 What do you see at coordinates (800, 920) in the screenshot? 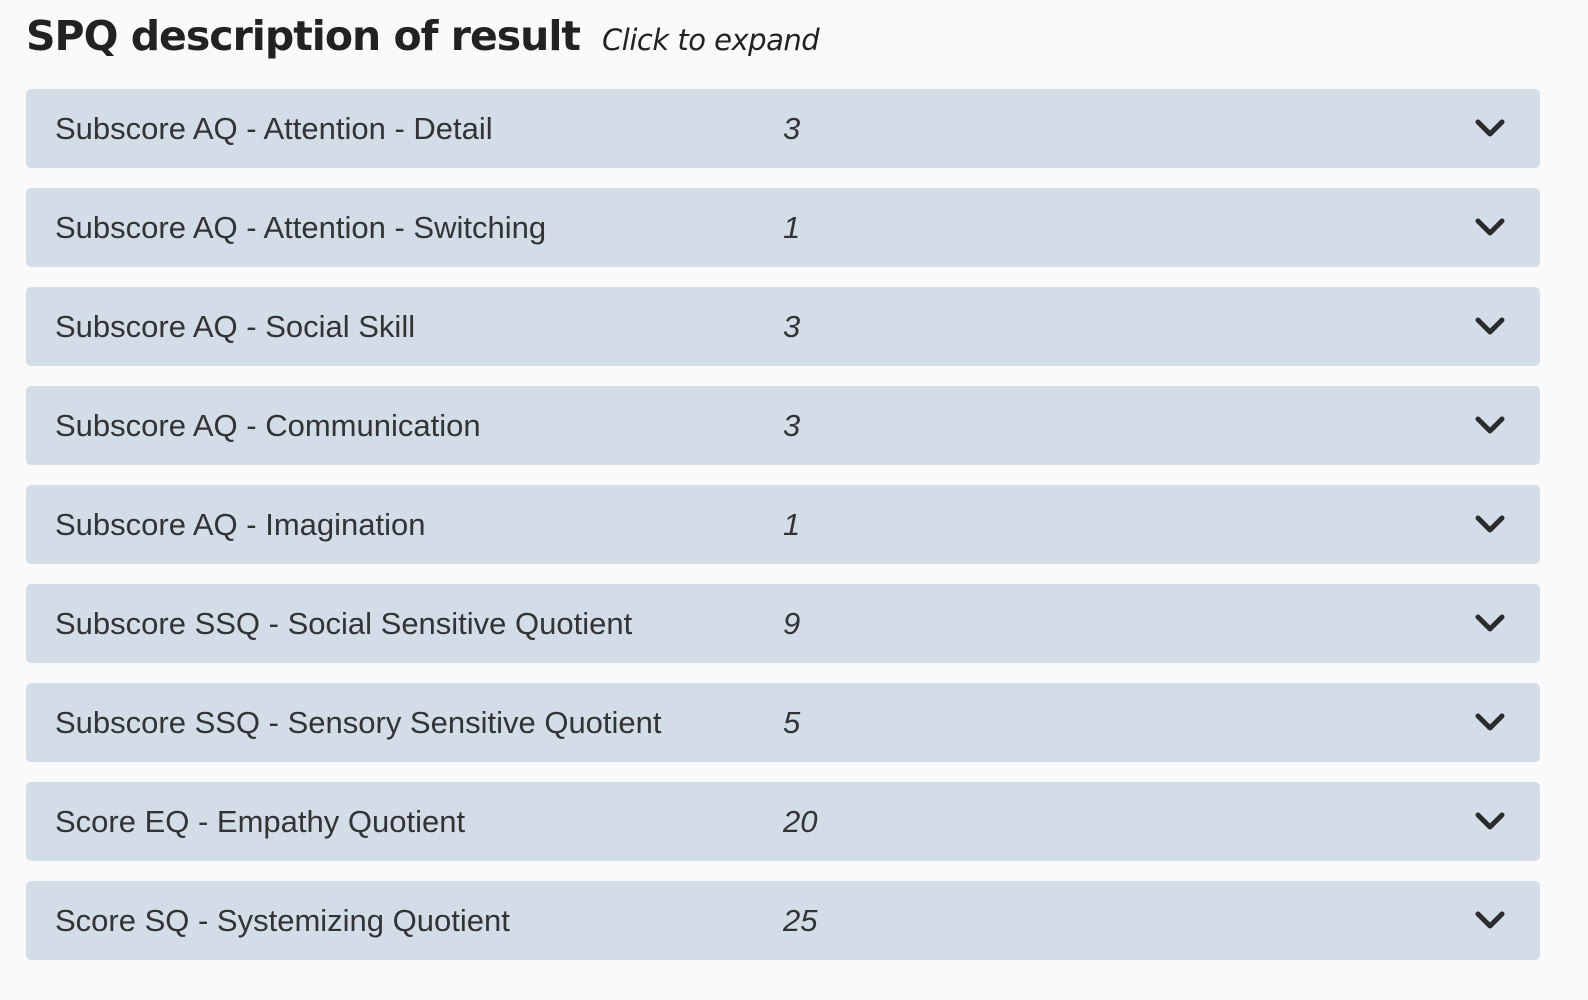
I see `row-score: 25` at bounding box center [800, 920].